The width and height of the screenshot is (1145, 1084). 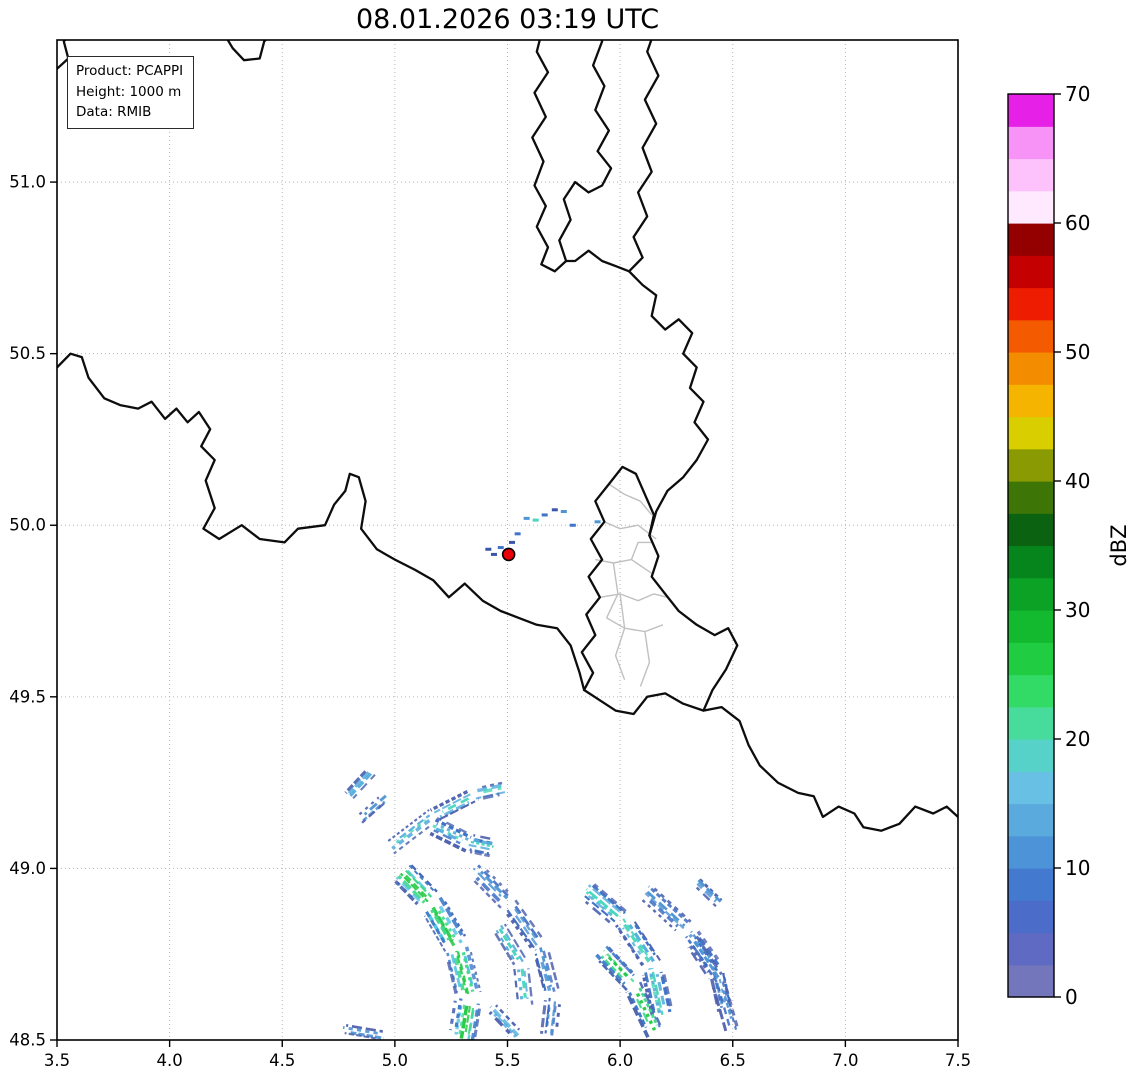 I want to click on y-axis-tick-label: 50.0, so click(x=27, y=525).